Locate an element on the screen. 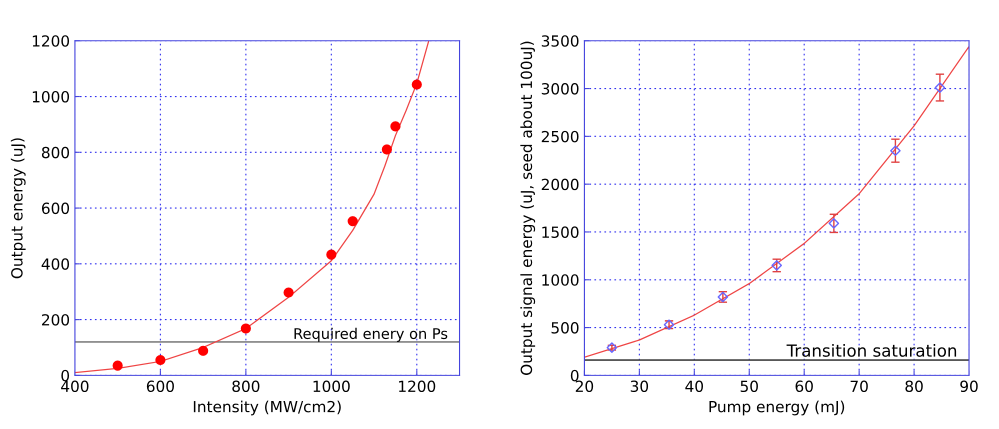 The height and width of the screenshot is (429, 999). y-tick-label: 2000 is located at coordinates (560, 184).